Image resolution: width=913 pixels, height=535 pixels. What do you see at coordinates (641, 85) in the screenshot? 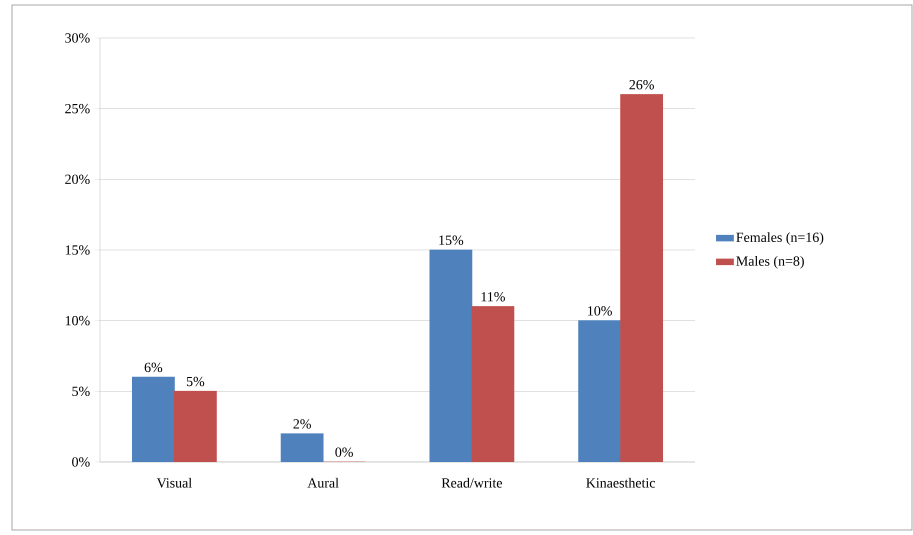
I see `data-label: 26%` at bounding box center [641, 85].